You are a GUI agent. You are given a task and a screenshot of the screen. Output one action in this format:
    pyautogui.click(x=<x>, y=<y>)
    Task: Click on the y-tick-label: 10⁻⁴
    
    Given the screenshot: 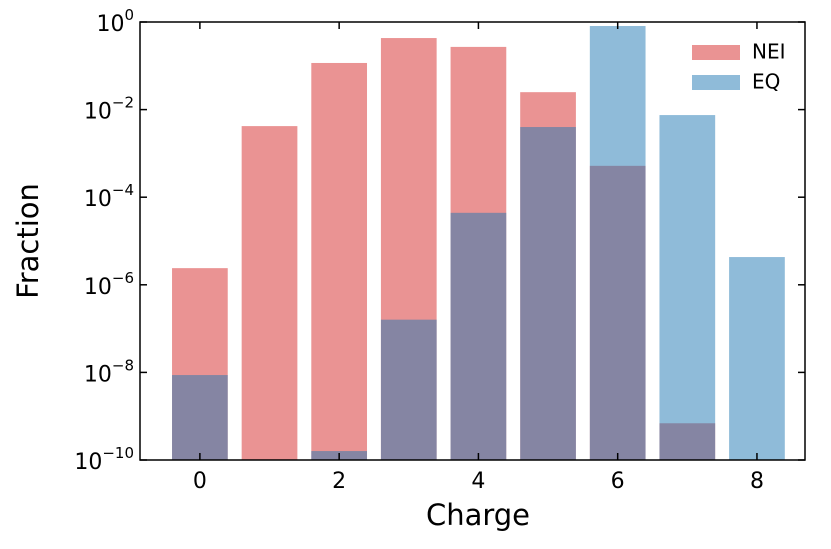 What is the action you would take?
    pyautogui.click(x=109, y=197)
    